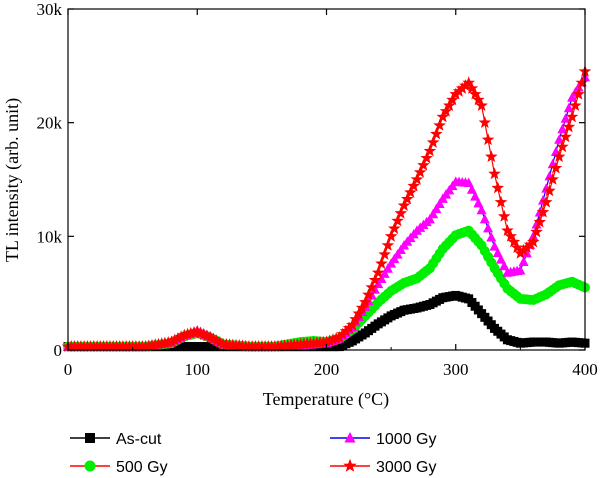 The height and width of the screenshot is (478, 600). I want to click on legend-item: 500 Gy, so click(119, 467).